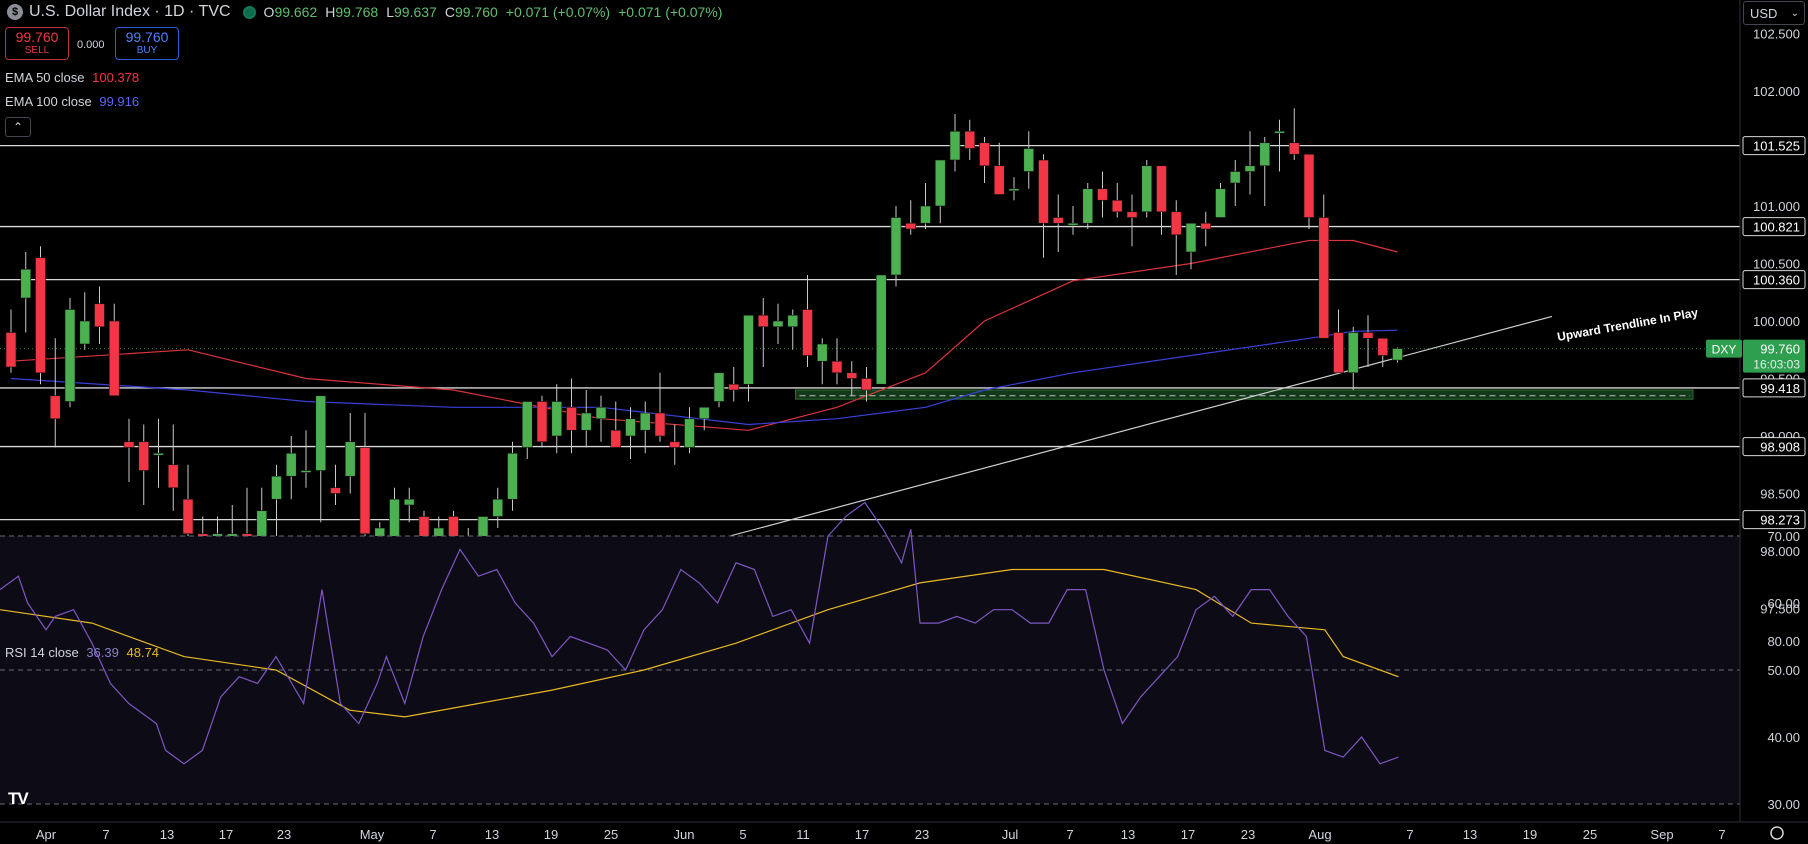  What do you see at coordinates (1764, 13) in the screenshot?
I see `currency-label: USD` at bounding box center [1764, 13].